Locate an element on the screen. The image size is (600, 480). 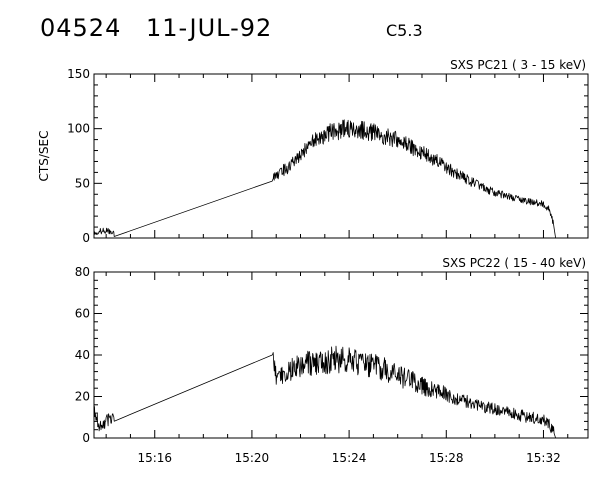
chart-title: SXS PC22 ( 15 - 40 keV) is located at coordinates (514, 263).